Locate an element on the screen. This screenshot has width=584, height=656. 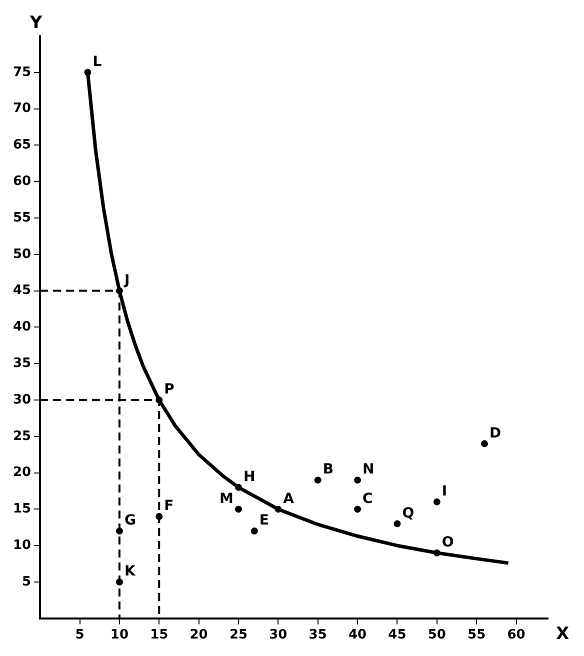
annotation: Q is located at coordinates (408, 513).